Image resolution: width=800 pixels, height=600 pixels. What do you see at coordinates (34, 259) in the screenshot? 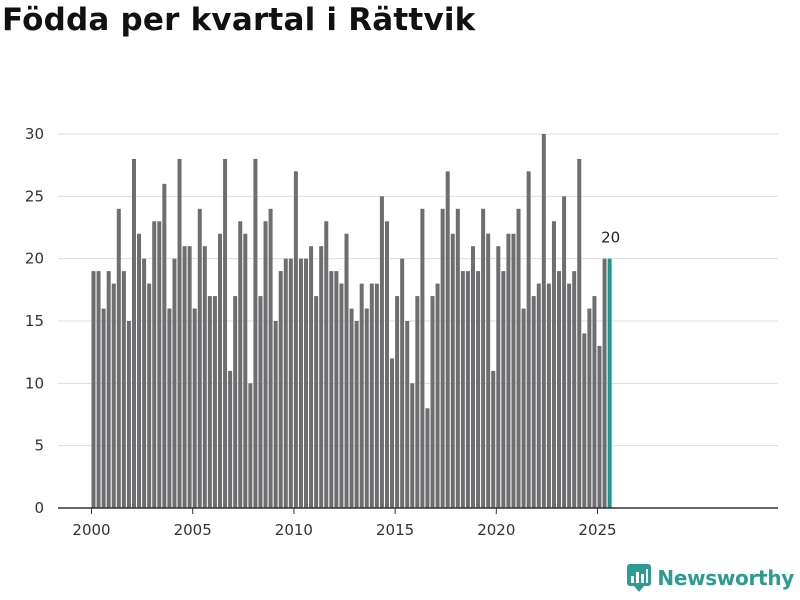
I see `y-tick-label: 20` at bounding box center [34, 259].